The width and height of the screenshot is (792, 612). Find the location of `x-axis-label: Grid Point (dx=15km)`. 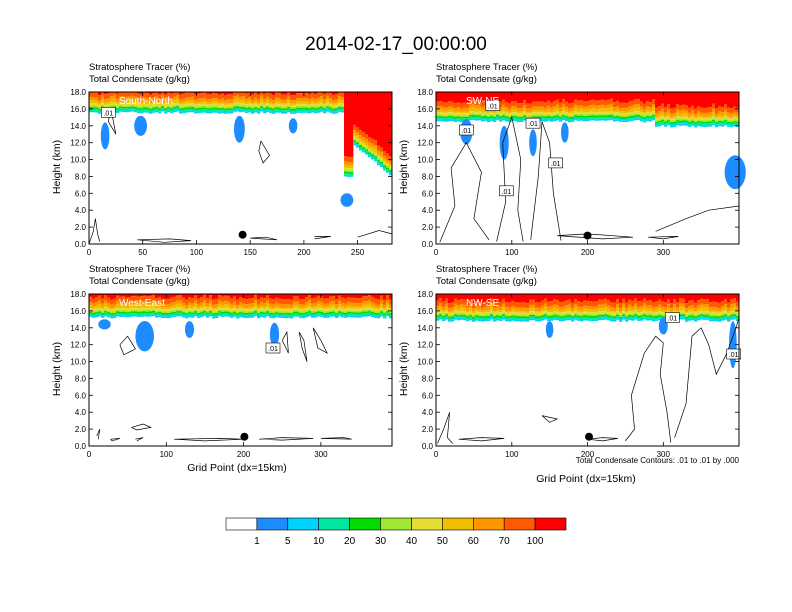

x-axis-label: Grid Point (dx=15km) is located at coordinates (237, 468).